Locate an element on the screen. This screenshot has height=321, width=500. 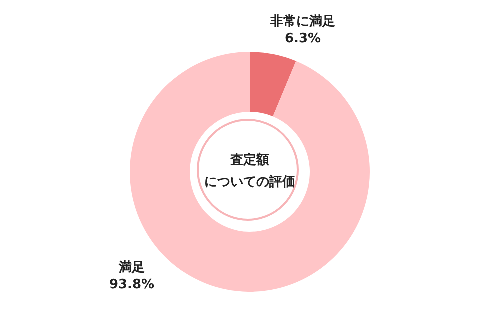
data-label: 6.3% is located at coordinates (303, 38).